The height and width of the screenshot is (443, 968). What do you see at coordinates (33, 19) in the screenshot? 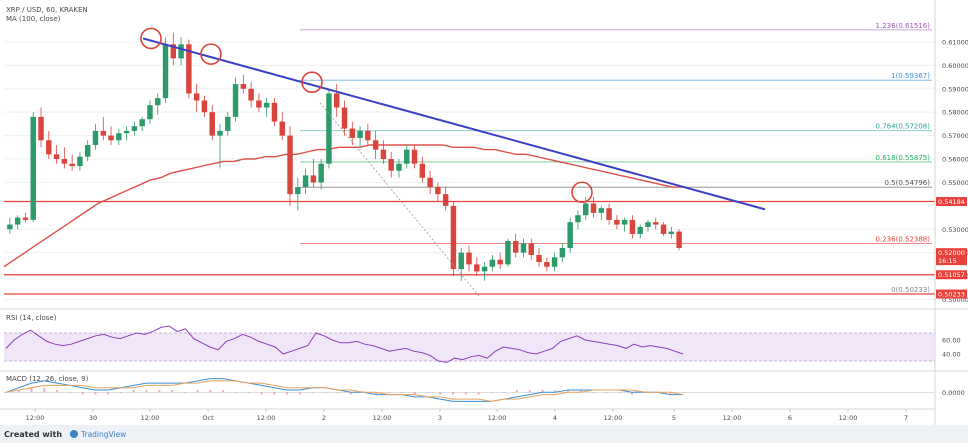
I see `ma-indicator-label: MA (100, close)` at bounding box center [33, 19].